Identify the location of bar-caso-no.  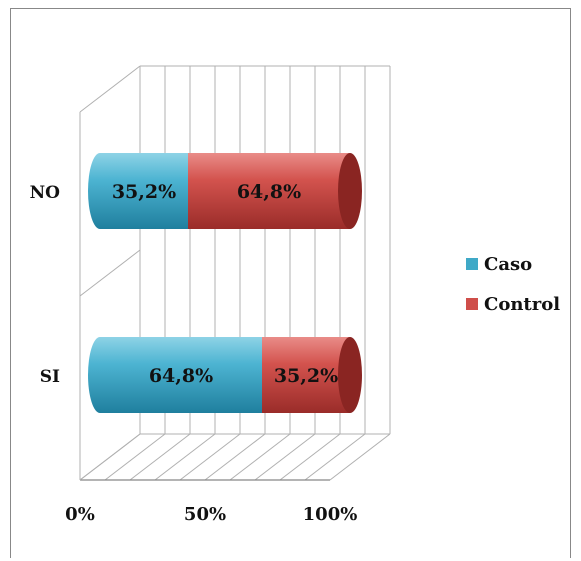
(144, 191).